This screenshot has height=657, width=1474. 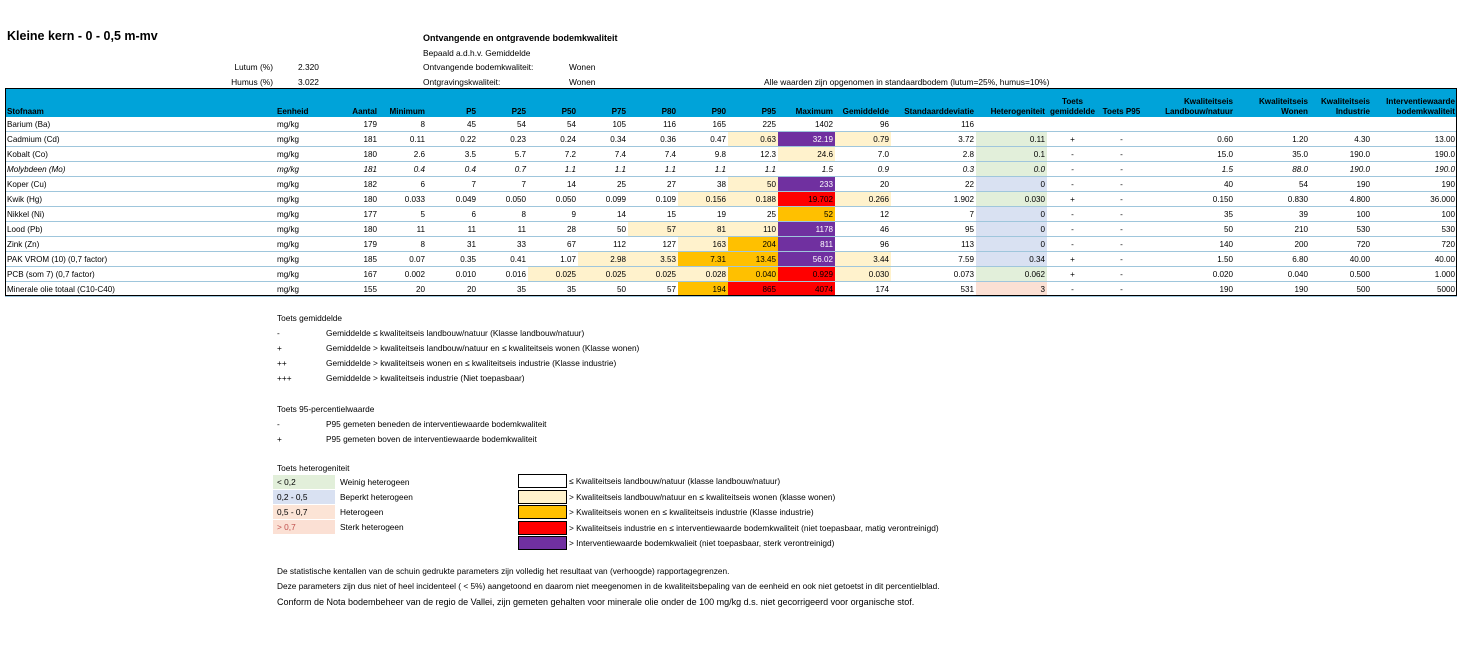 I want to click on table-cell: 0.040, so click(x=1272, y=274).